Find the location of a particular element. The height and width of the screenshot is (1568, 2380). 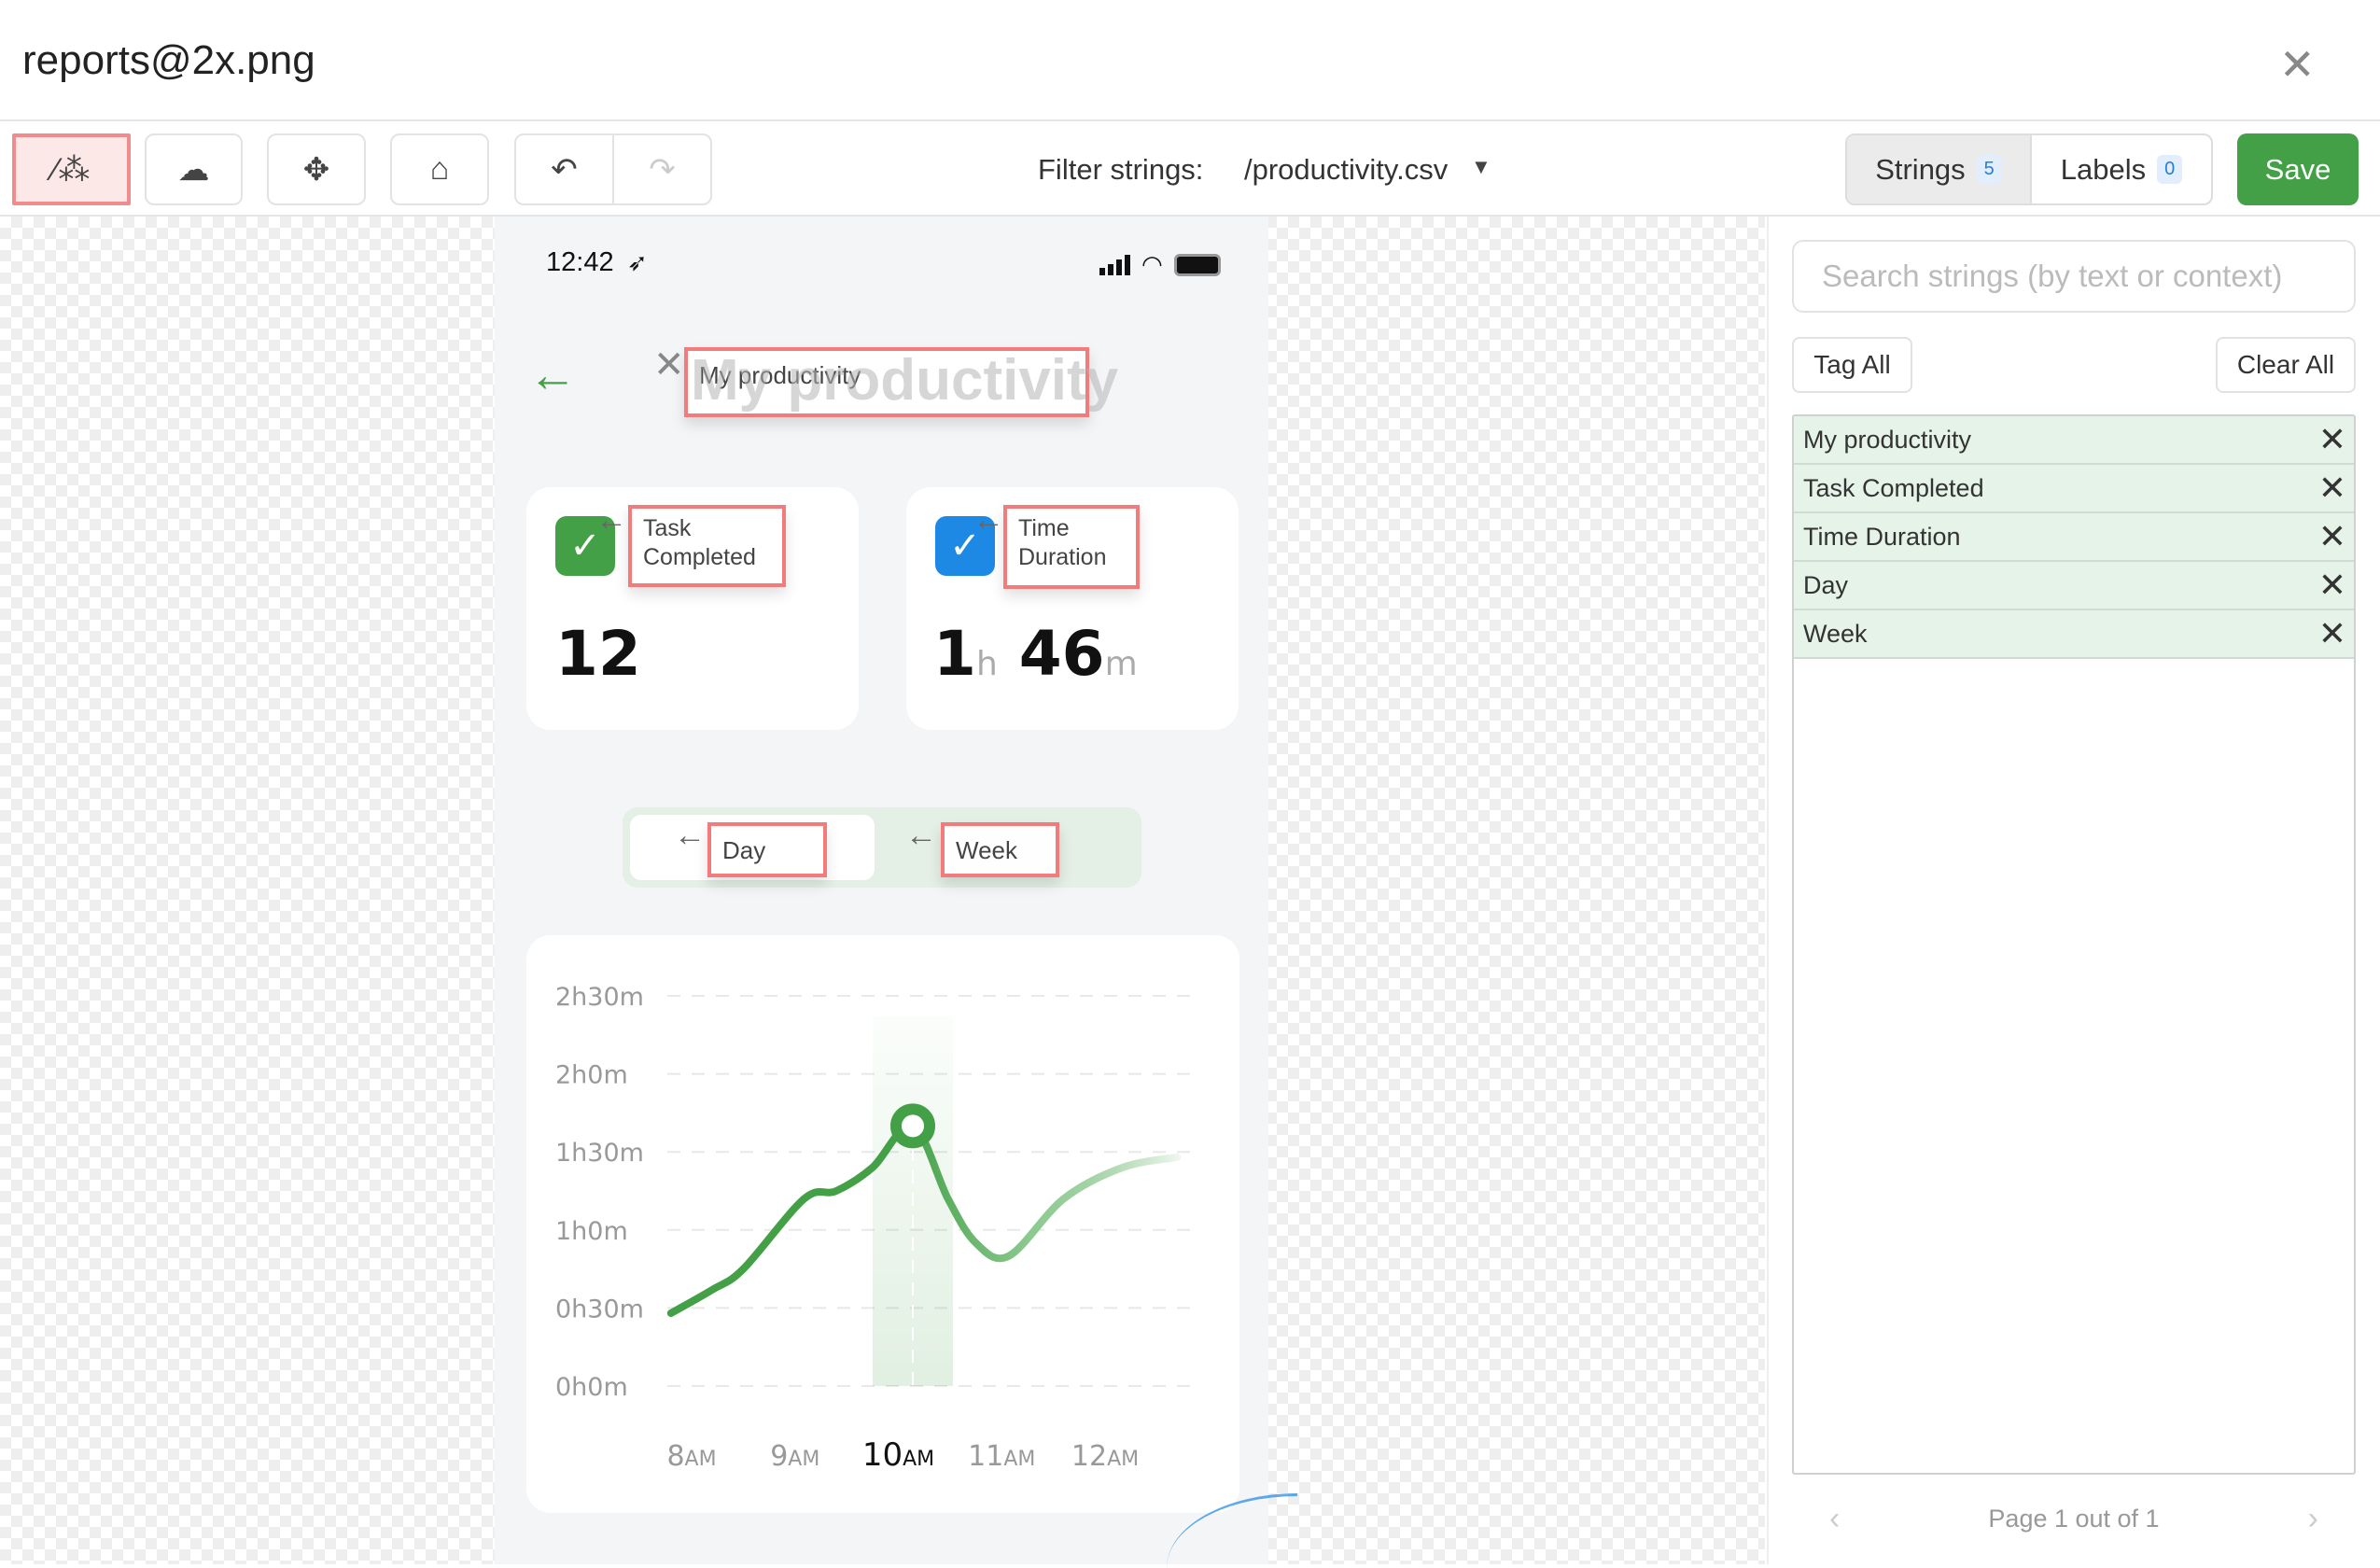

broom-icon: ⌂ is located at coordinates (439, 169).